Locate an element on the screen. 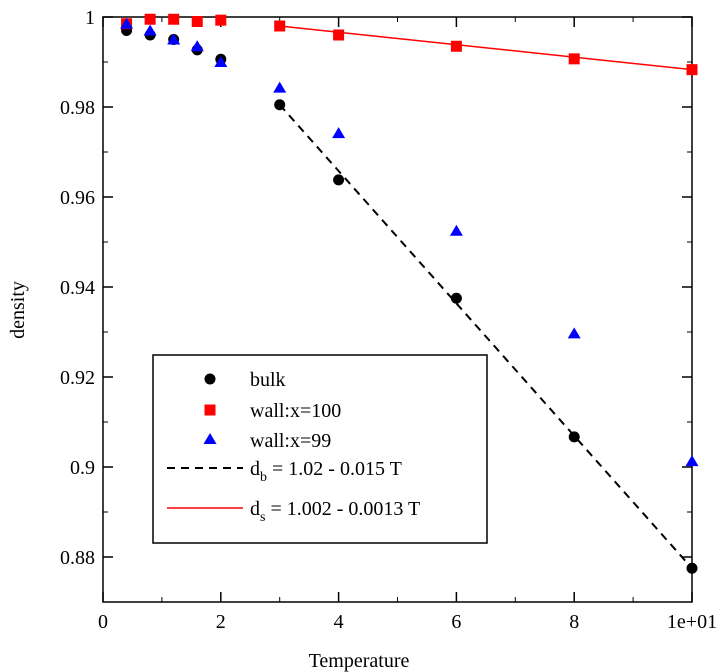 This screenshot has height=672, width=728. x-tick-label: 8 is located at coordinates (574, 622).